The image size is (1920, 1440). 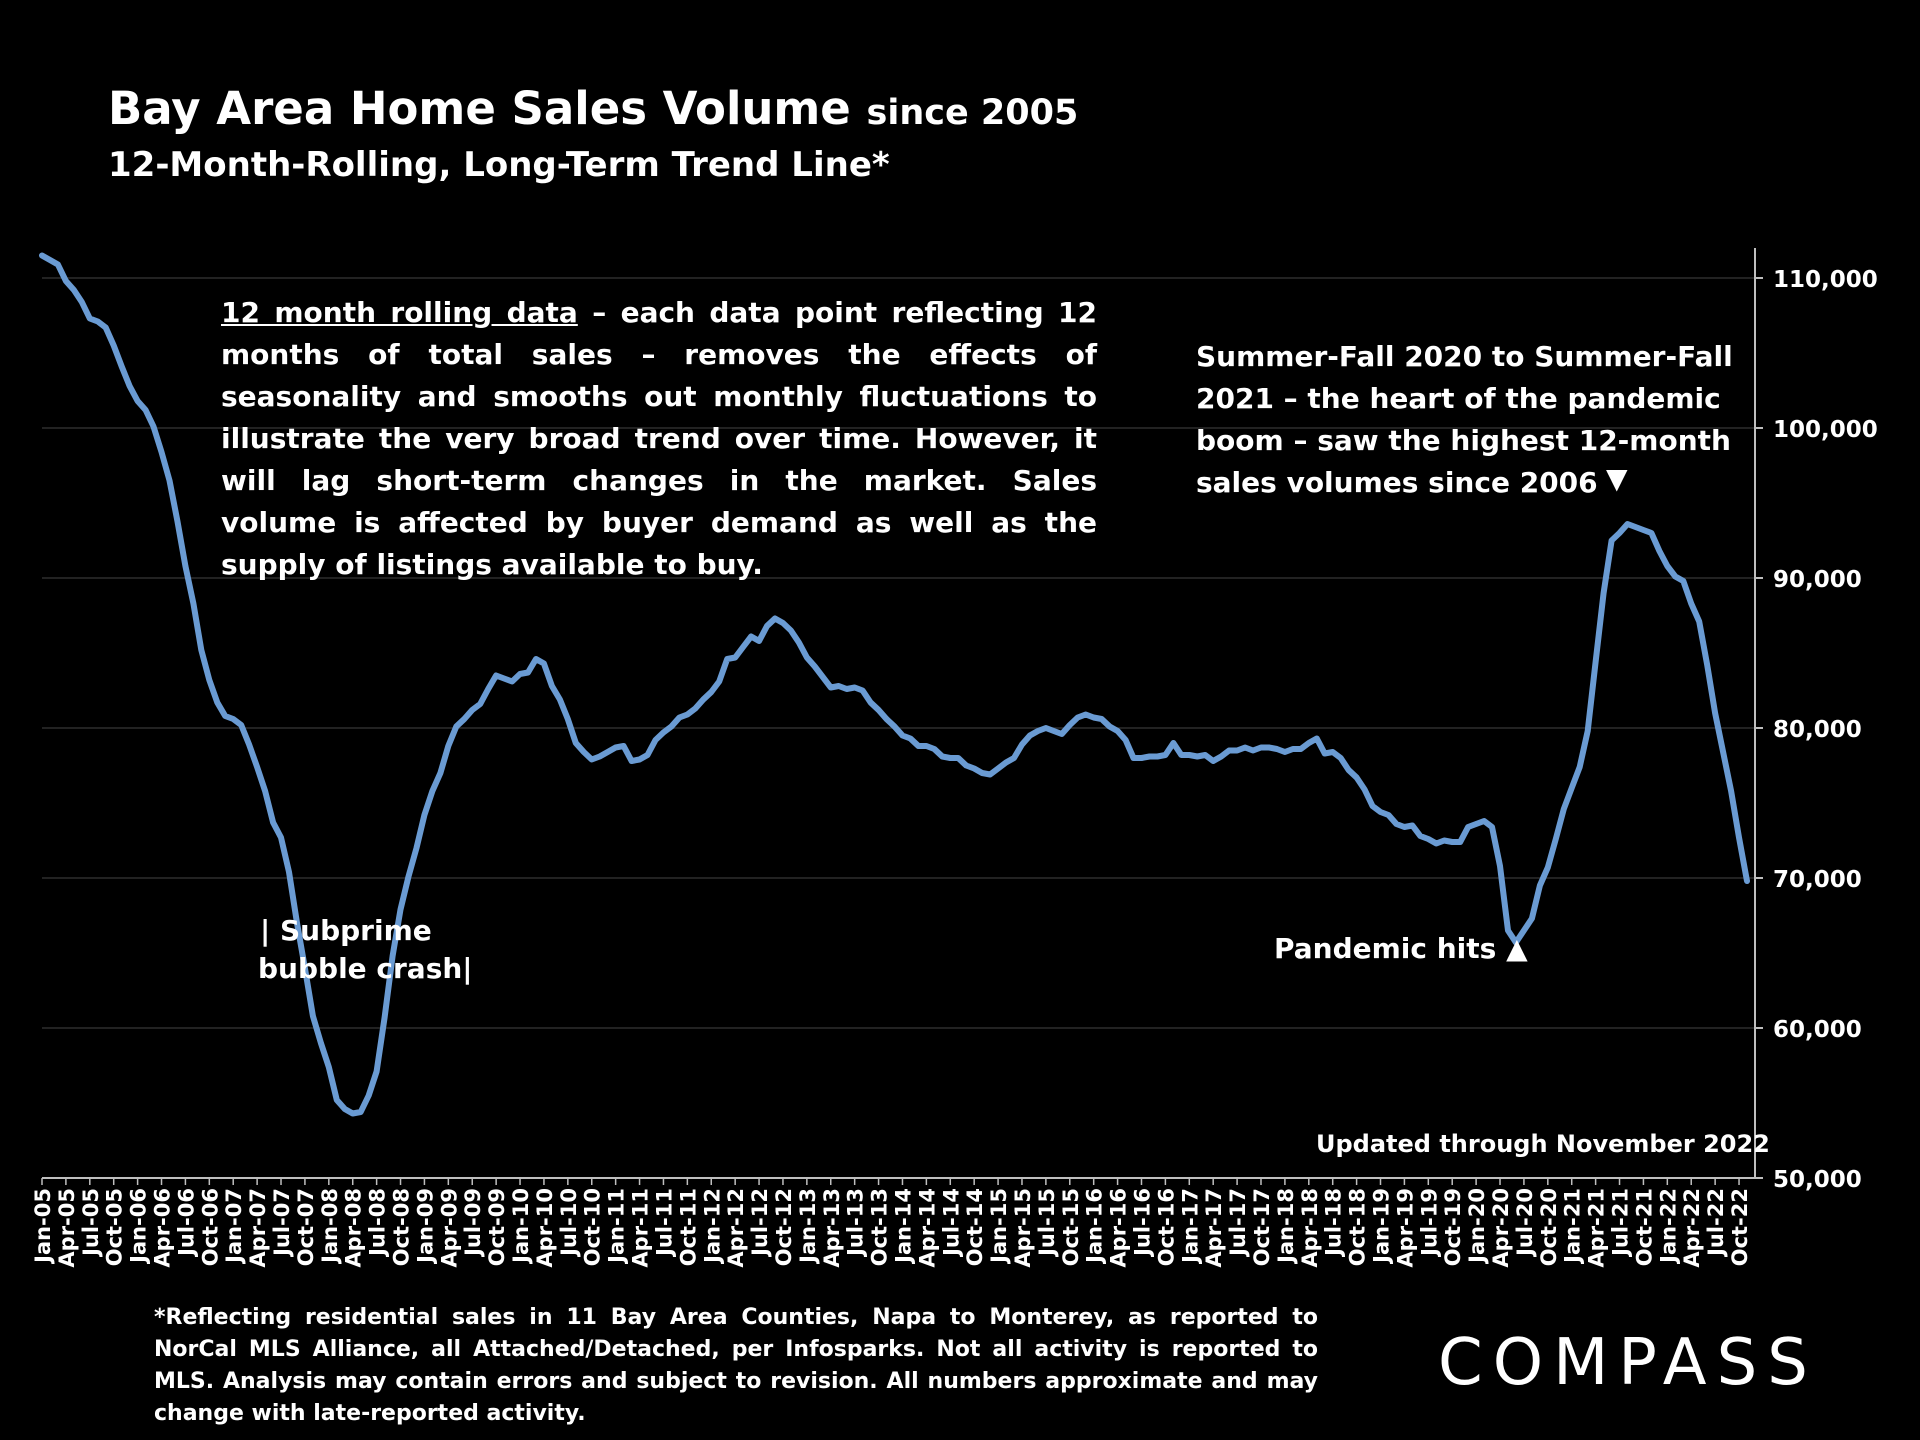 I want to click on pandemic-hits-label: Pandemic hits ▲, so click(x=1401, y=948).